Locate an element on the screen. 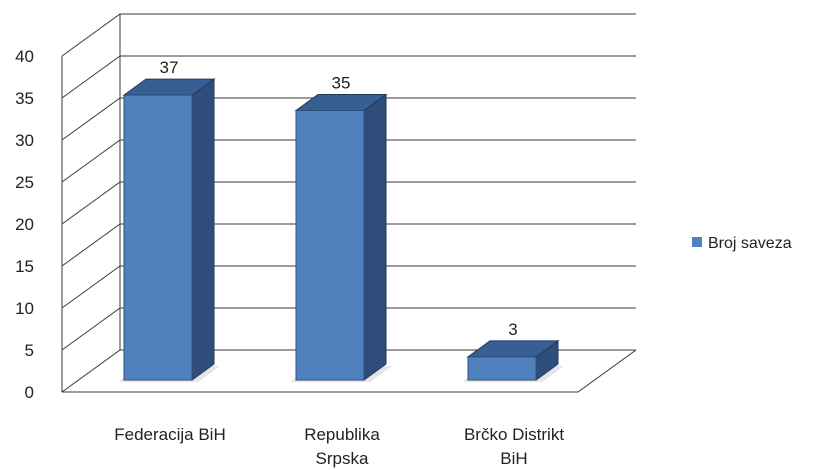 Image resolution: width=820 pixels, height=470 pixels. legend-label: Broj saveza is located at coordinates (750, 243).